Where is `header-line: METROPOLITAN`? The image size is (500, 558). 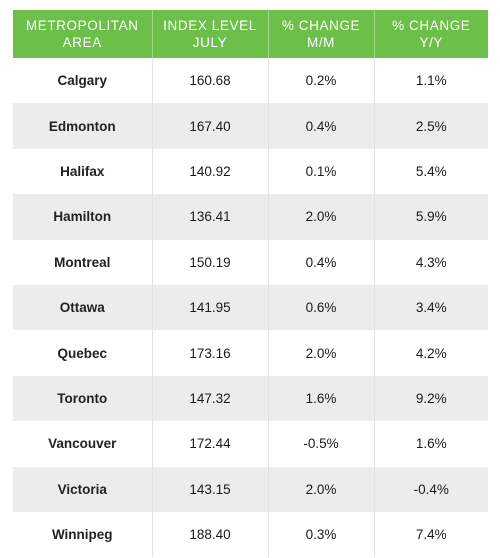
header-line: METROPOLITAN is located at coordinates (82, 25).